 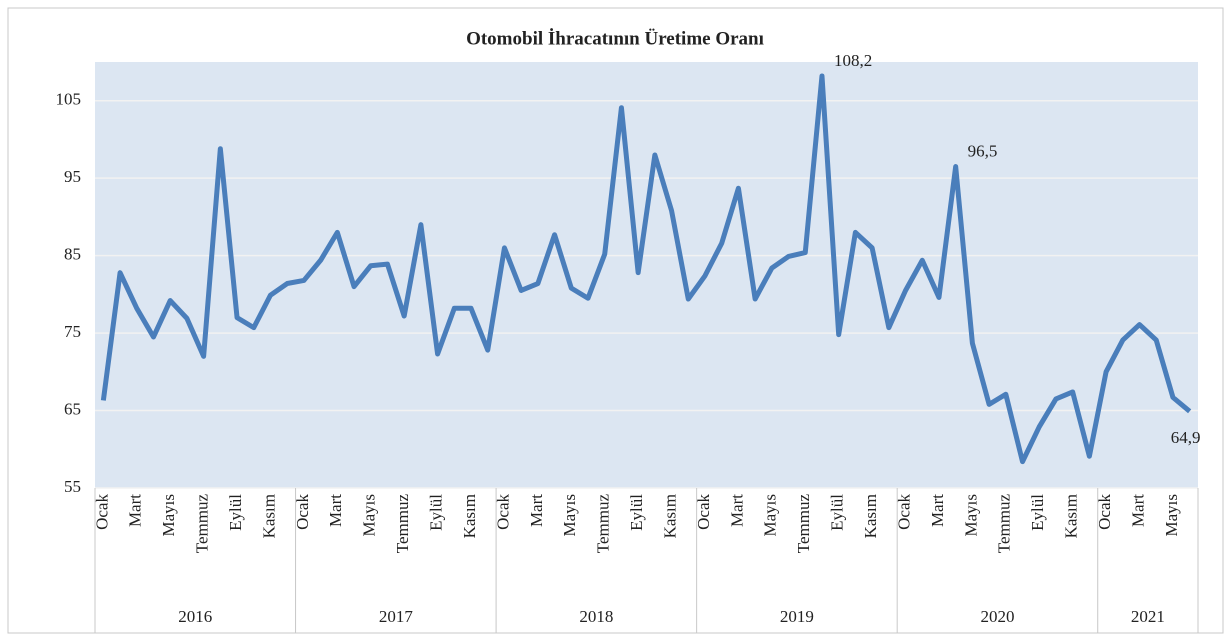 What do you see at coordinates (72, 254) in the screenshot?
I see `y-tick-label: 85` at bounding box center [72, 254].